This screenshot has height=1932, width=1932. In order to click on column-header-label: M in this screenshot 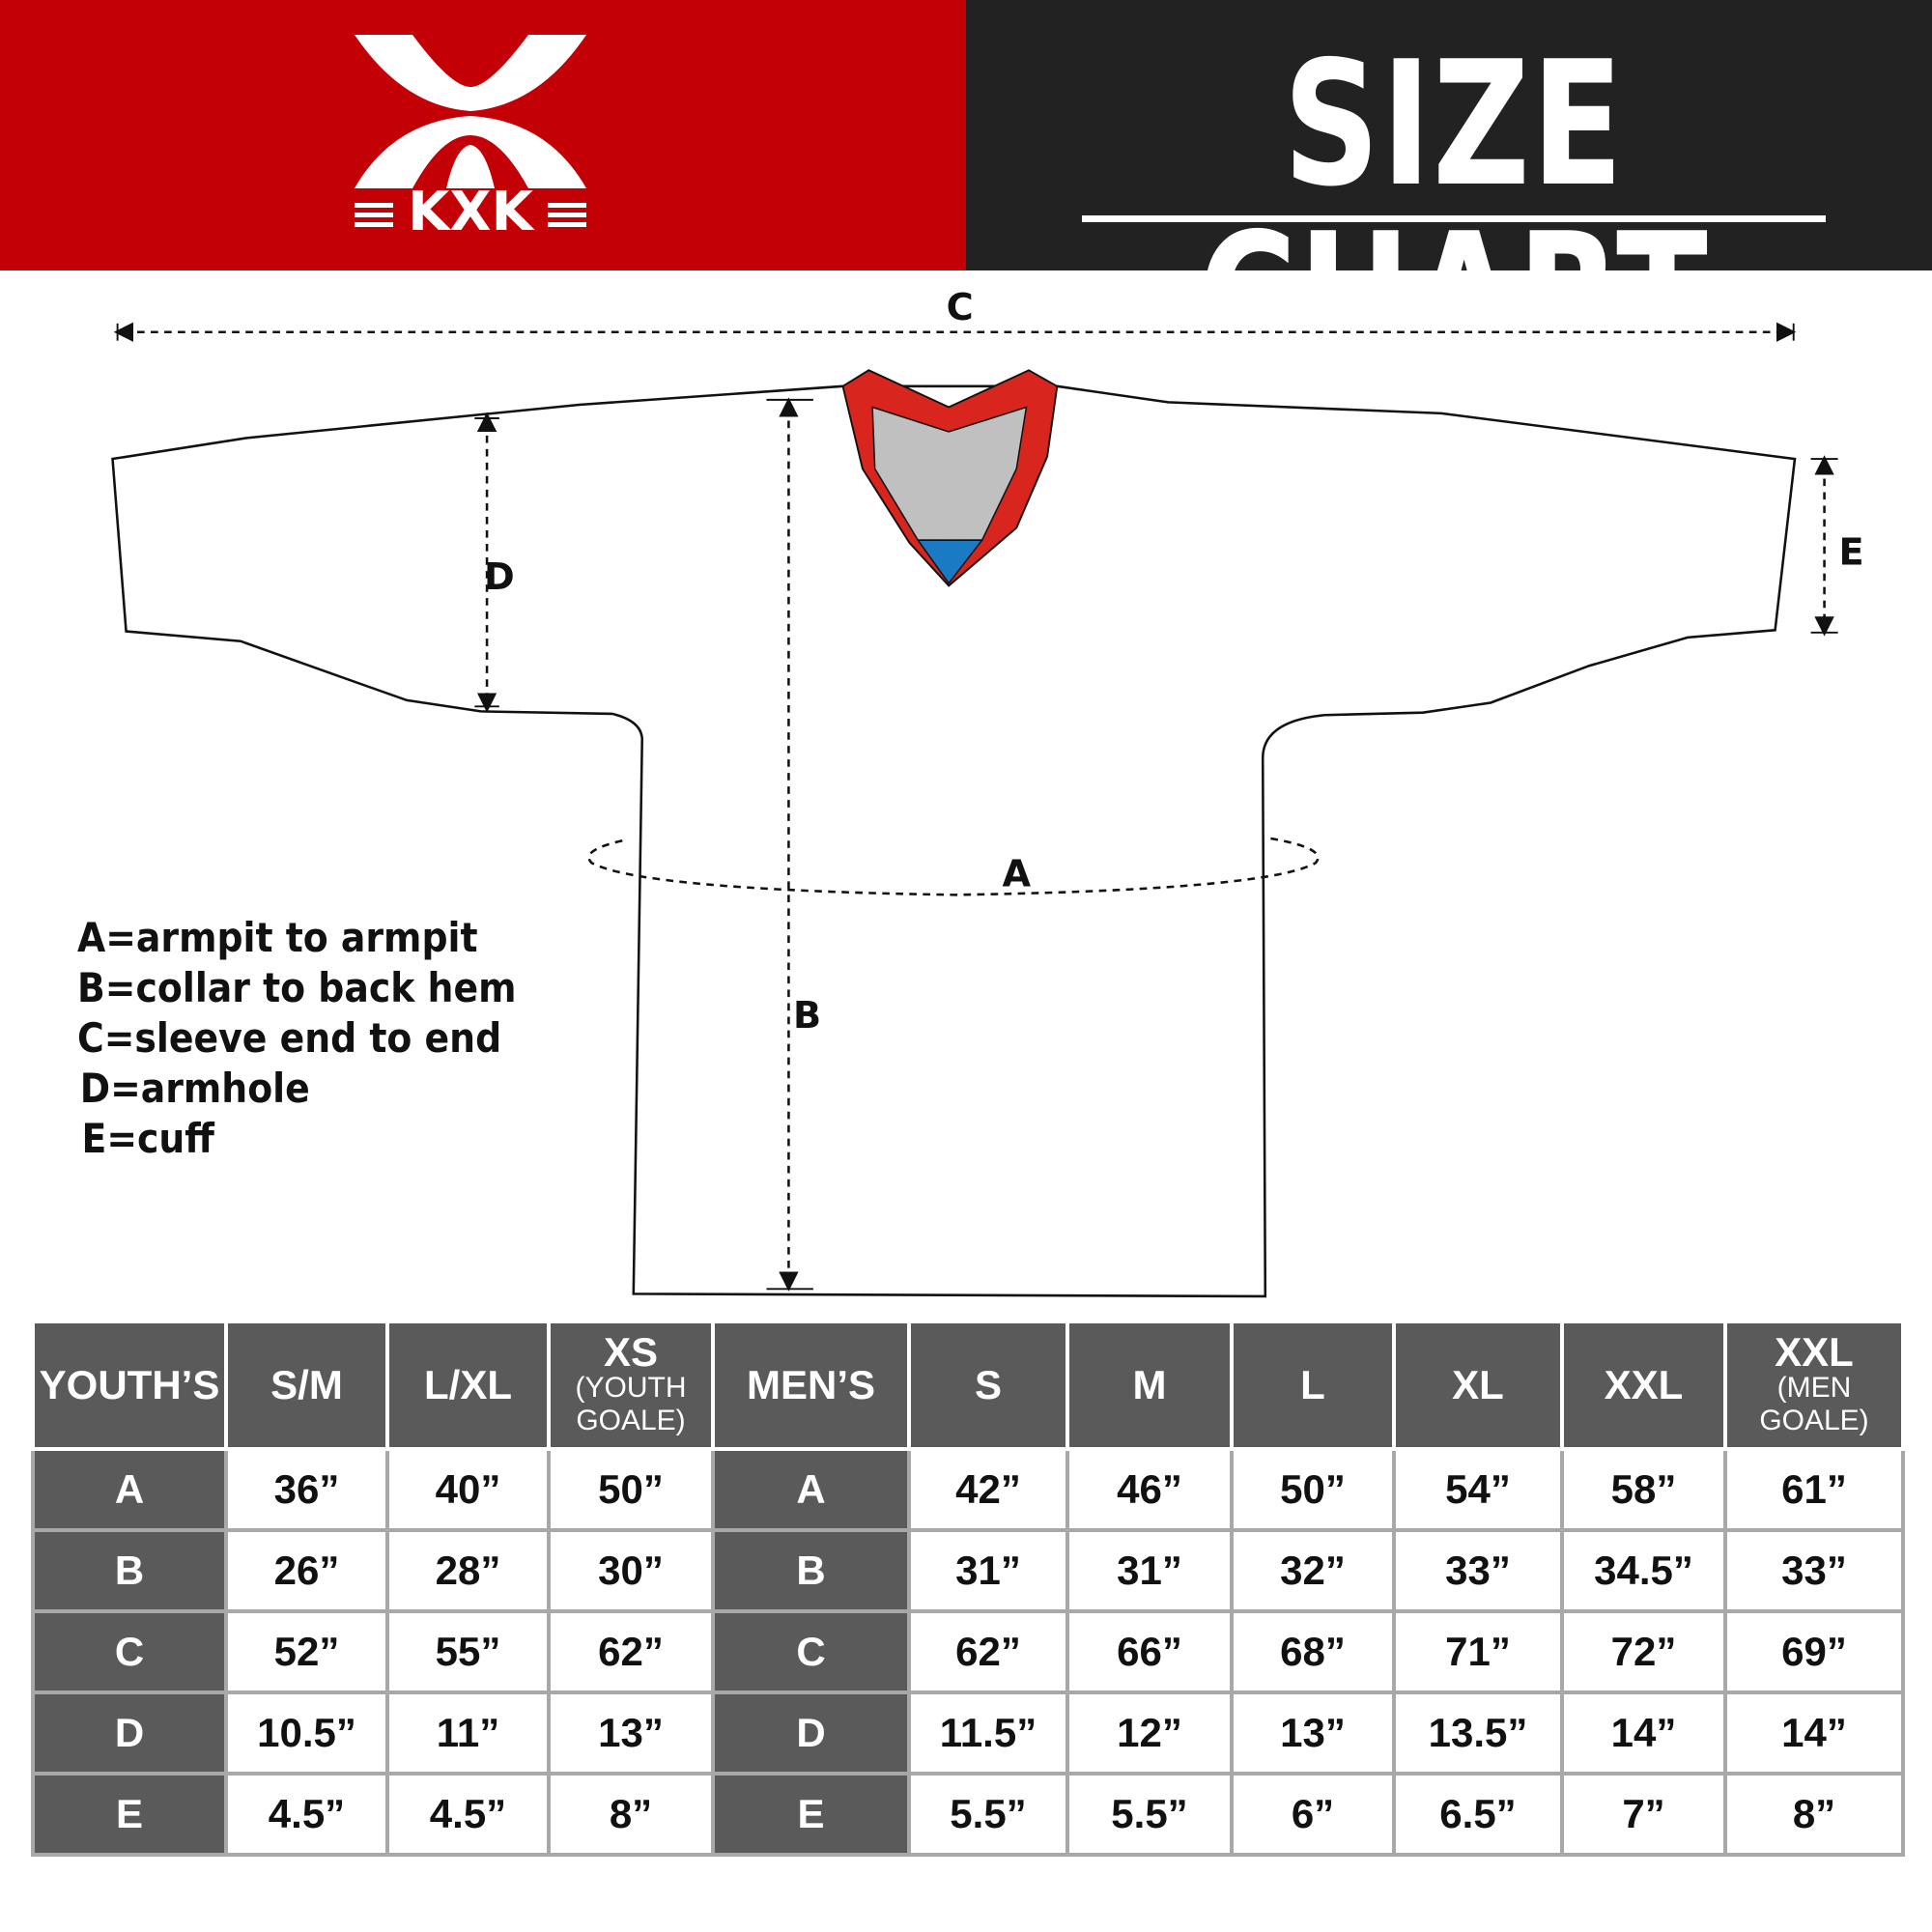, I will do `click(1149, 1384)`.